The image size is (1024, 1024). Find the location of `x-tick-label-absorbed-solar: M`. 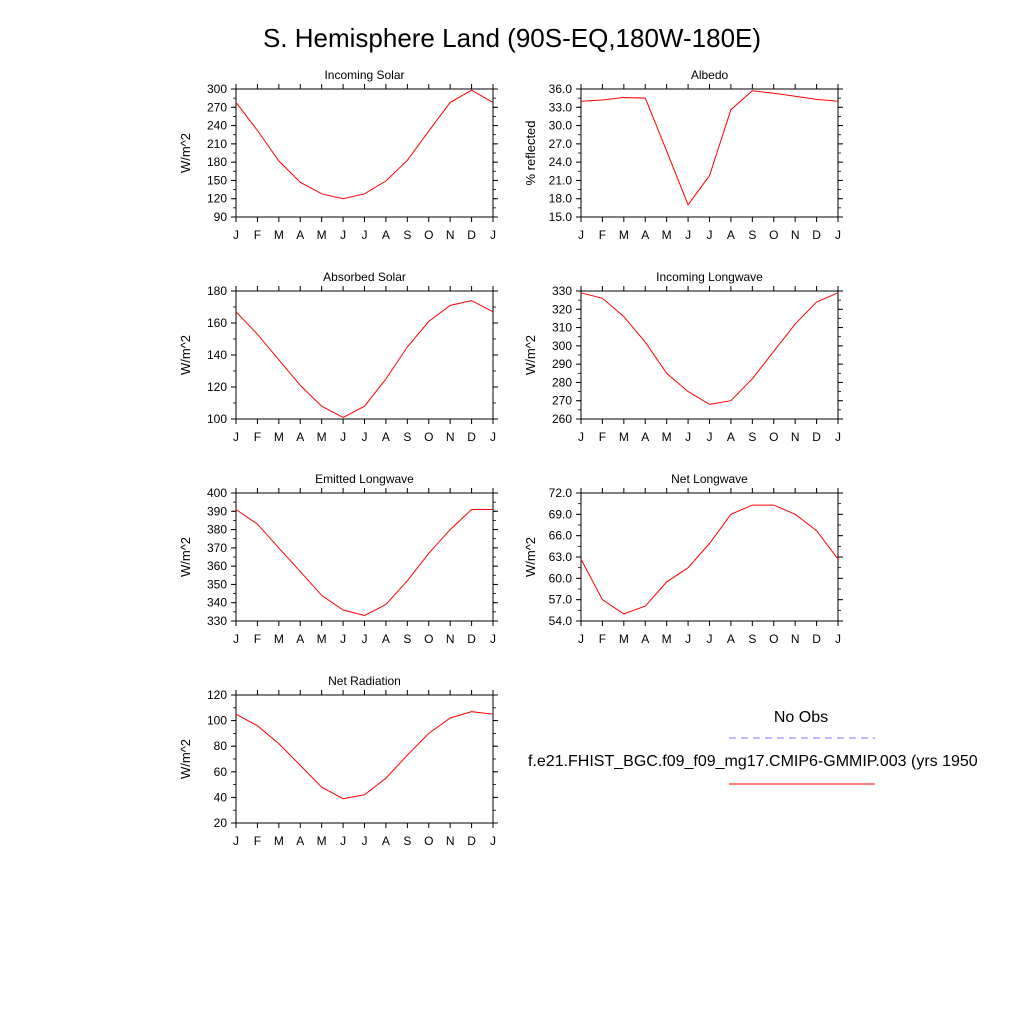

x-tick-label-absorbed-solar: M is located at coordinates (279, 437).